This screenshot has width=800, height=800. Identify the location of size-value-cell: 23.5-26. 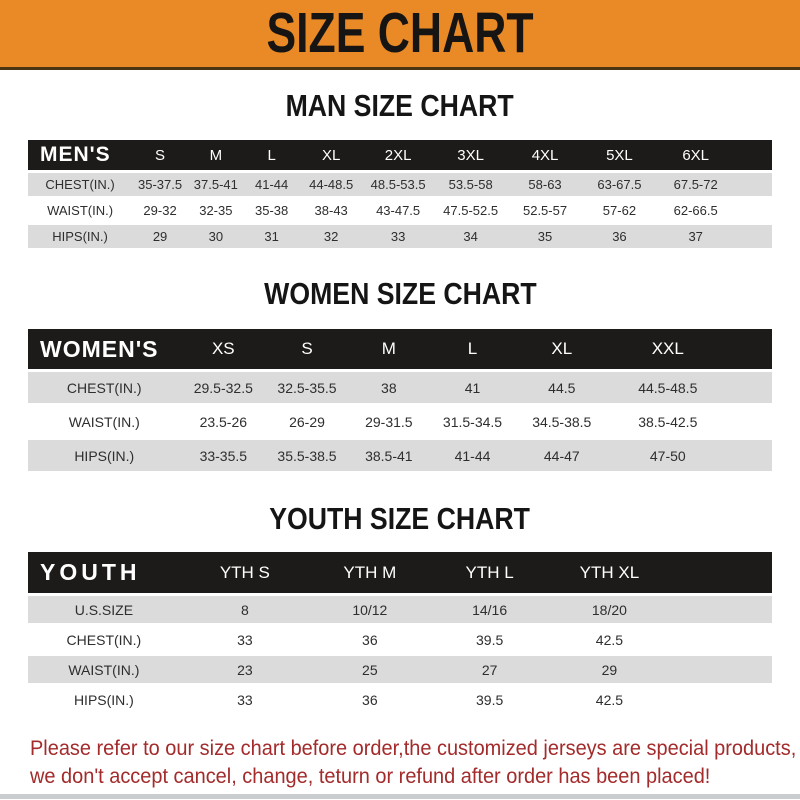
(223, 422).